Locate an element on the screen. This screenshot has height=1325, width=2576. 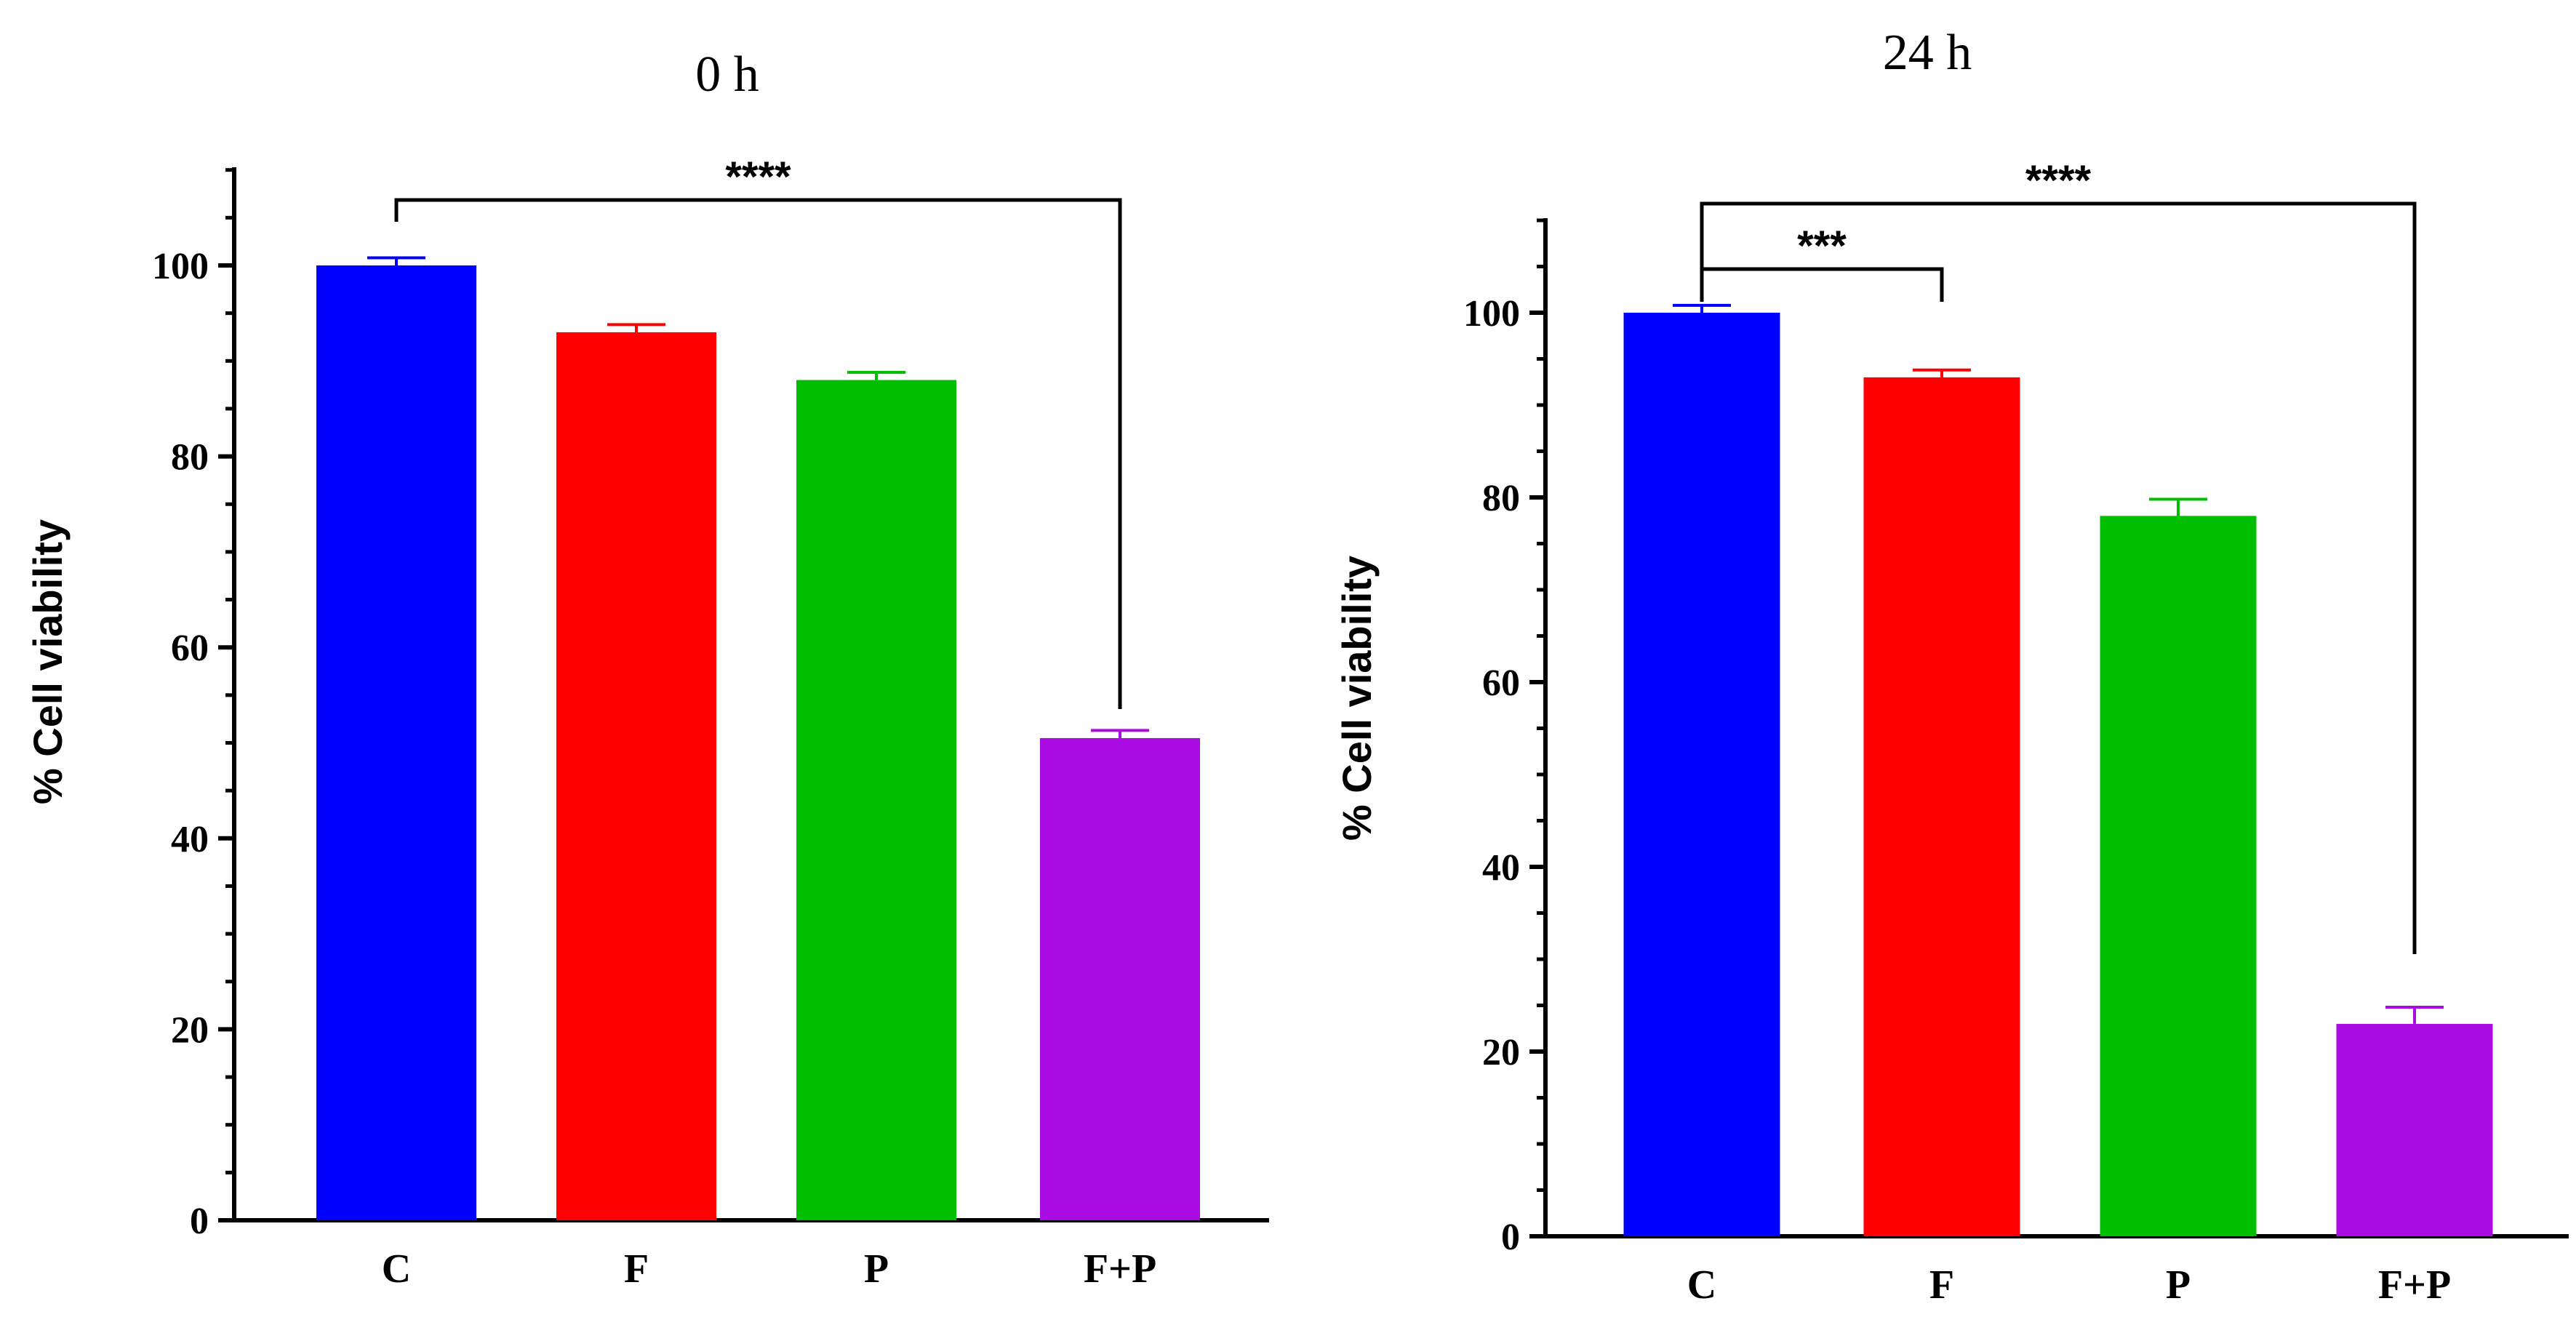
significance-label: *** is located at coordinates (1822, 247).